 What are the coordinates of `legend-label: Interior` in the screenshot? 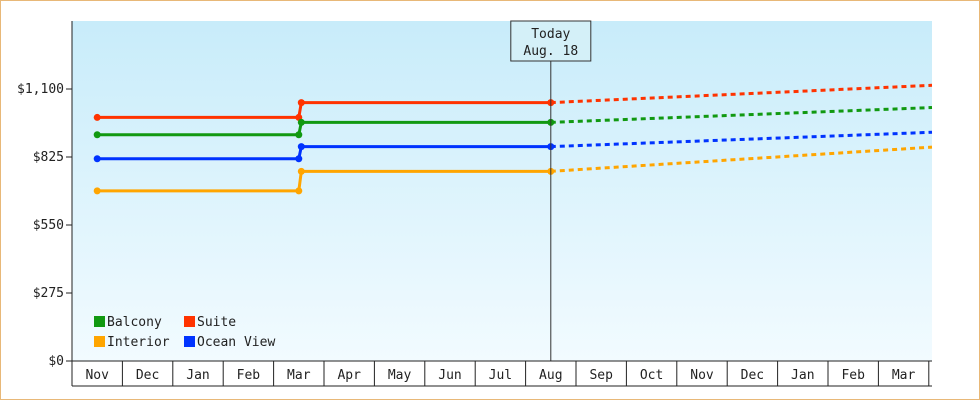 It's located at (138, 342).